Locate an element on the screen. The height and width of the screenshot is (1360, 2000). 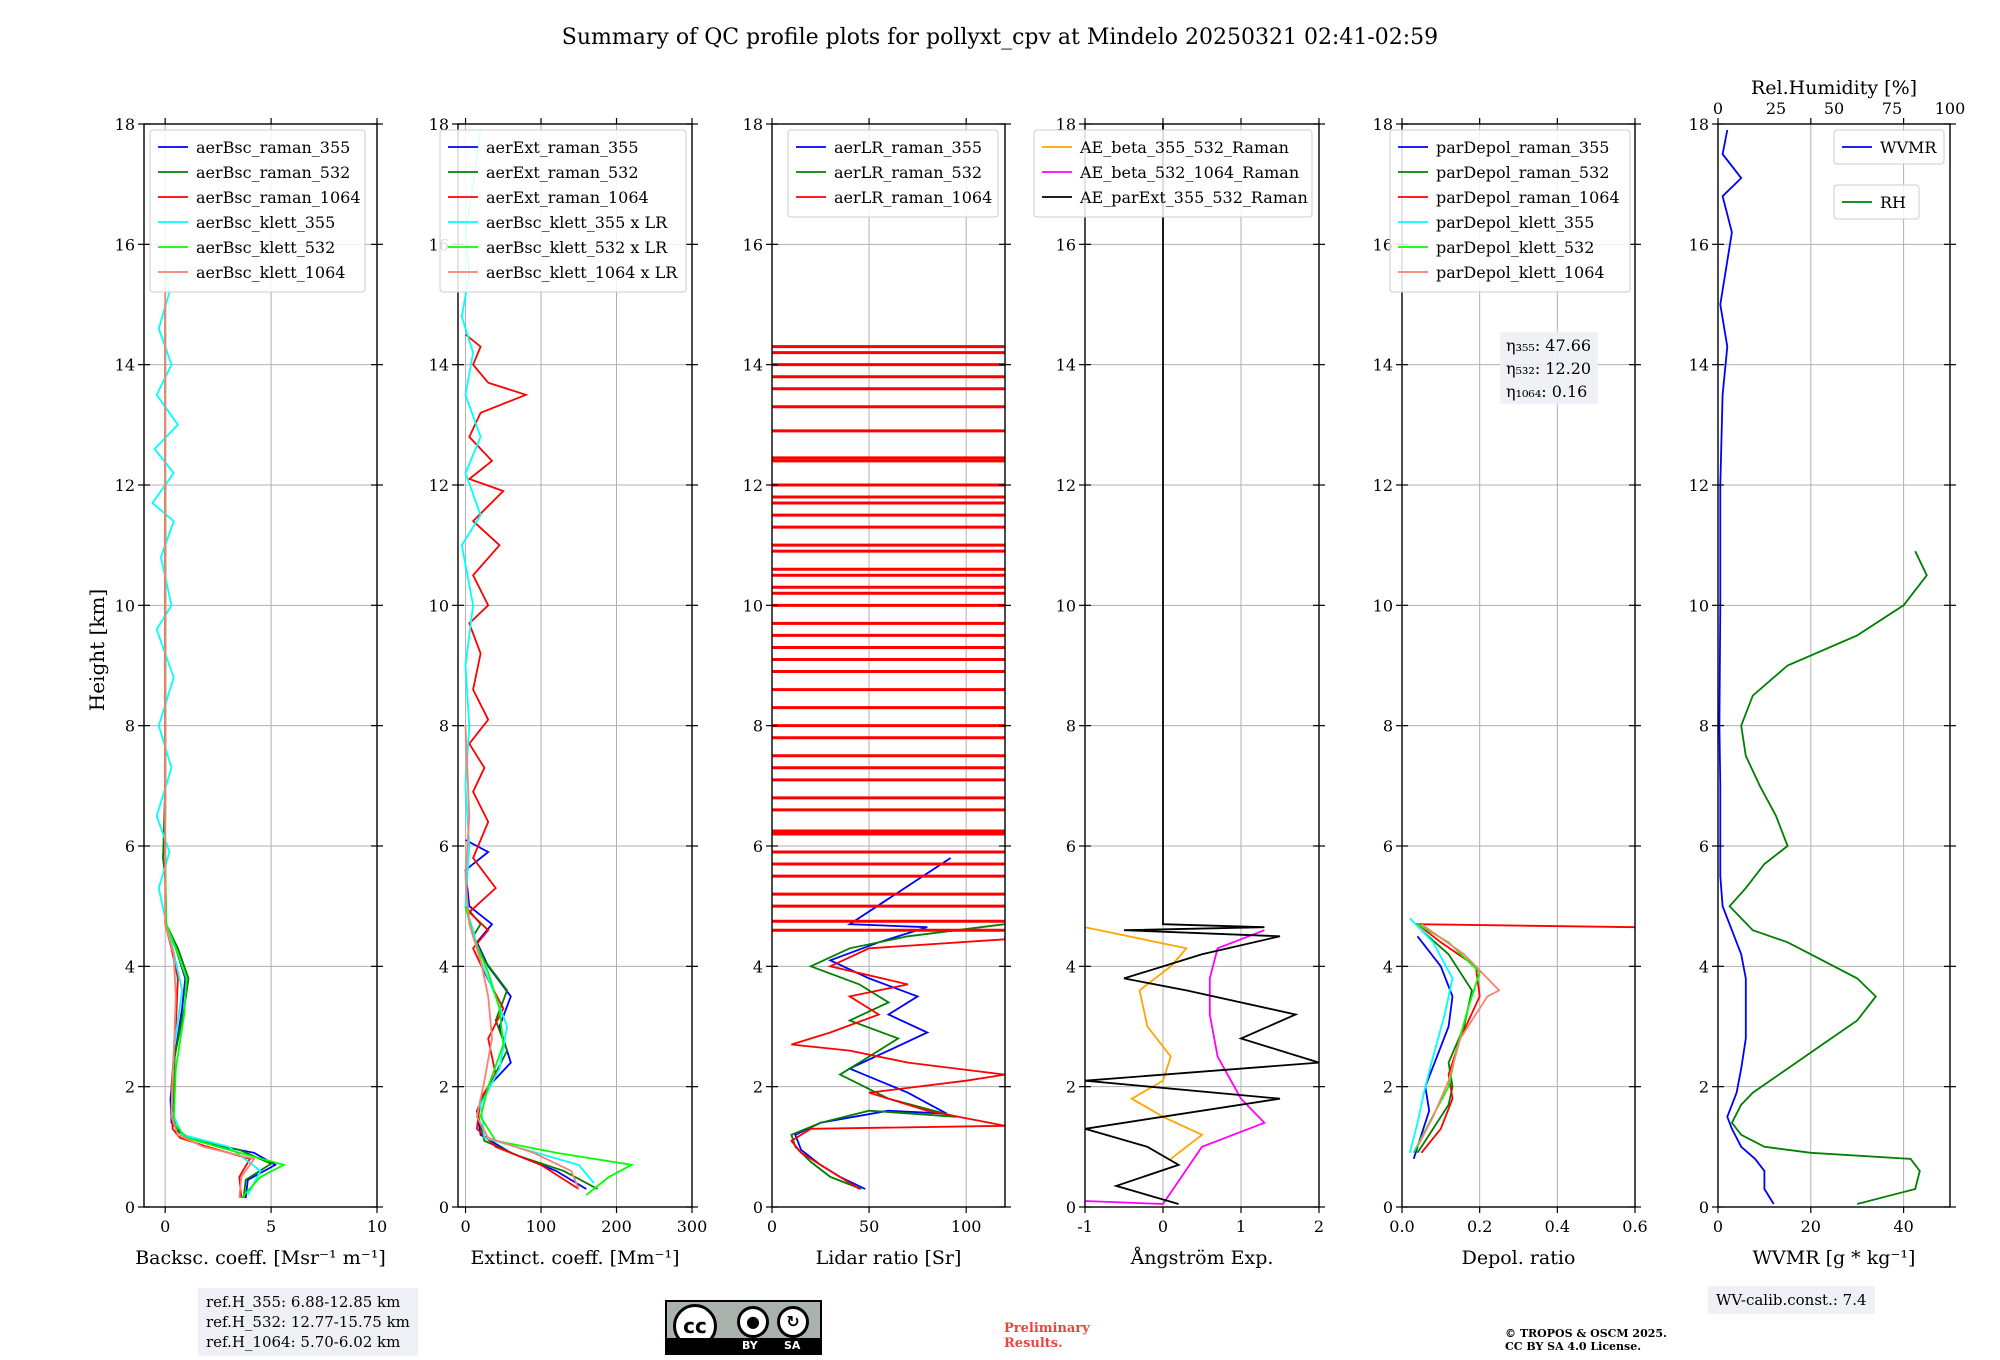
series-line-AE_beta_355_532_Raman is located at coordinates (1144, 1043).